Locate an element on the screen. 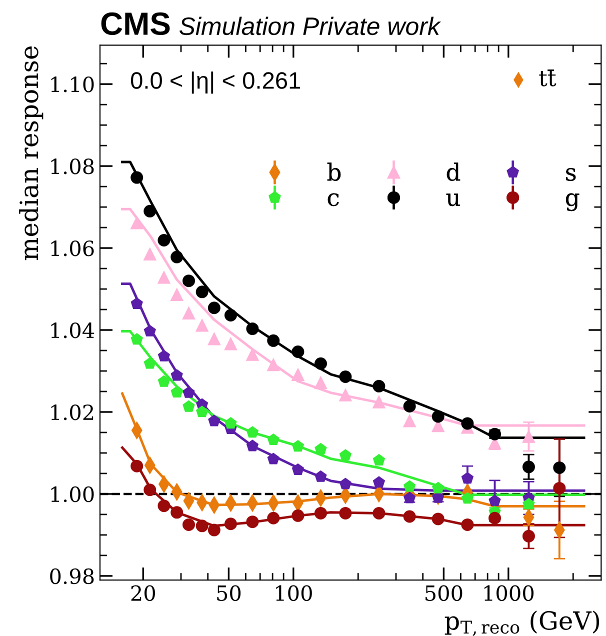  legend-label: g is located at coordinates (573, 202).